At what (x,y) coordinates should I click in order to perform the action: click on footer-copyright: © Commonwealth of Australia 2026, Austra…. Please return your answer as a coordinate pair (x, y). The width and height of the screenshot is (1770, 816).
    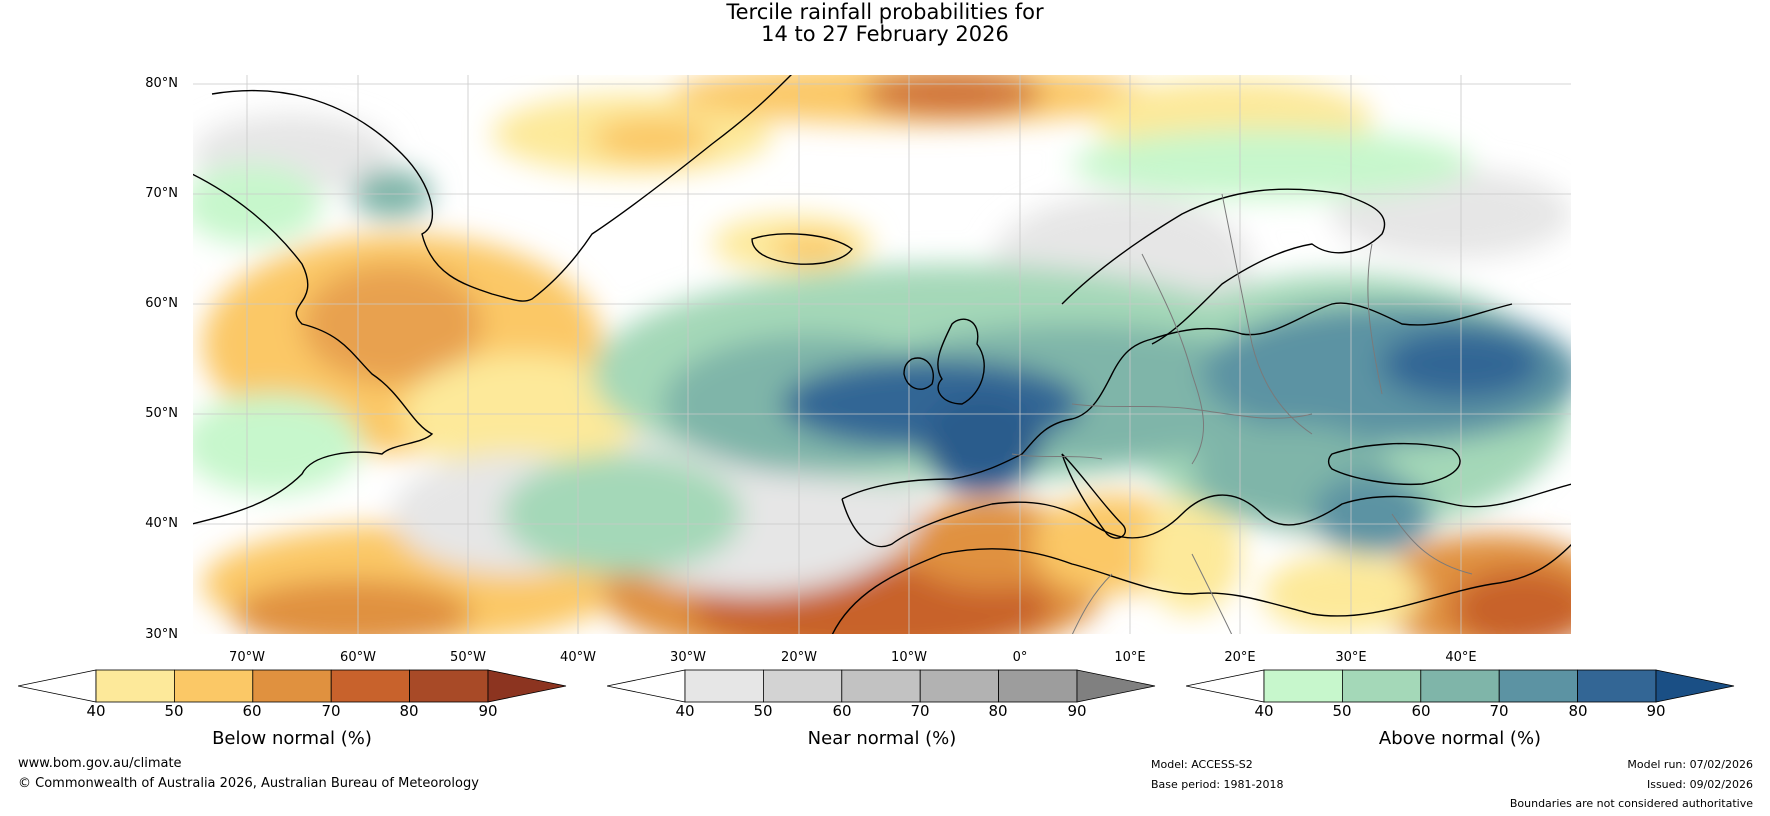
    Looking at the image, I should click on (248, 783).